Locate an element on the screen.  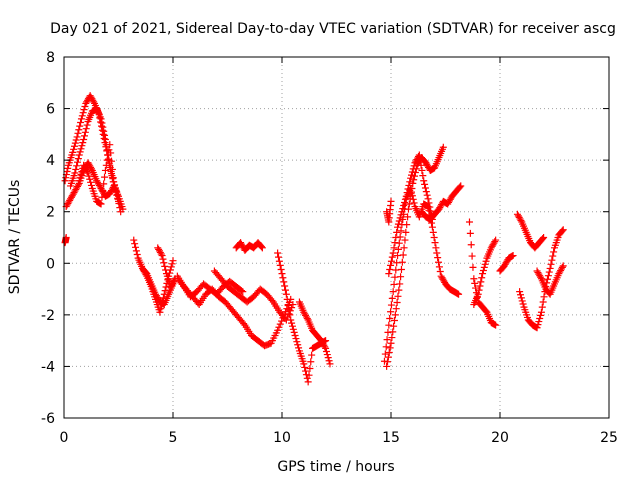
y-tick-label: -6 is located at coordinates (48, 419).